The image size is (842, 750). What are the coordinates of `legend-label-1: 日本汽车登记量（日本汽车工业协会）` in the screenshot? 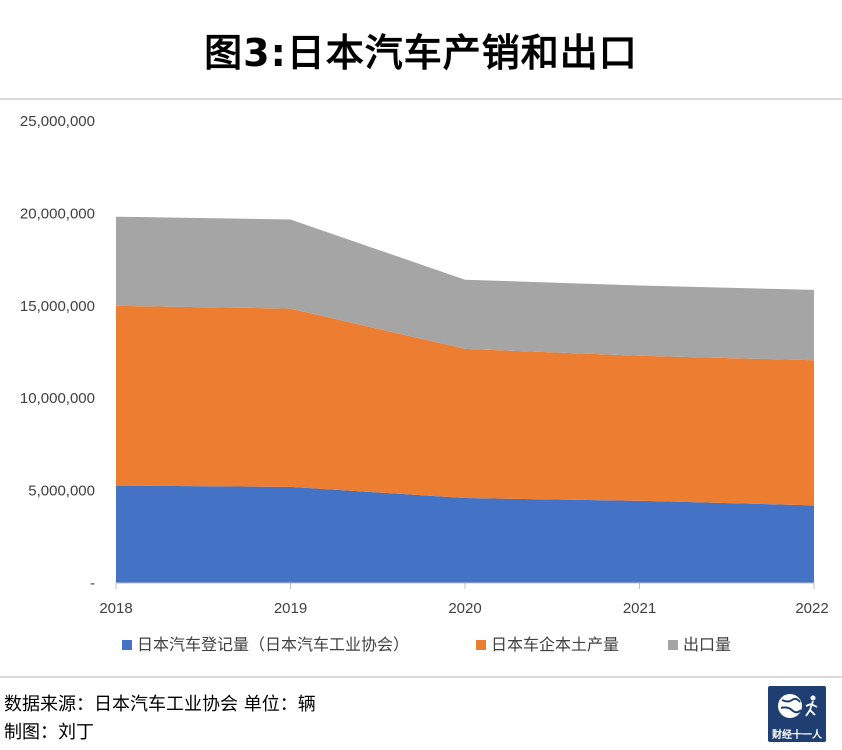 It's located at (273, 644).